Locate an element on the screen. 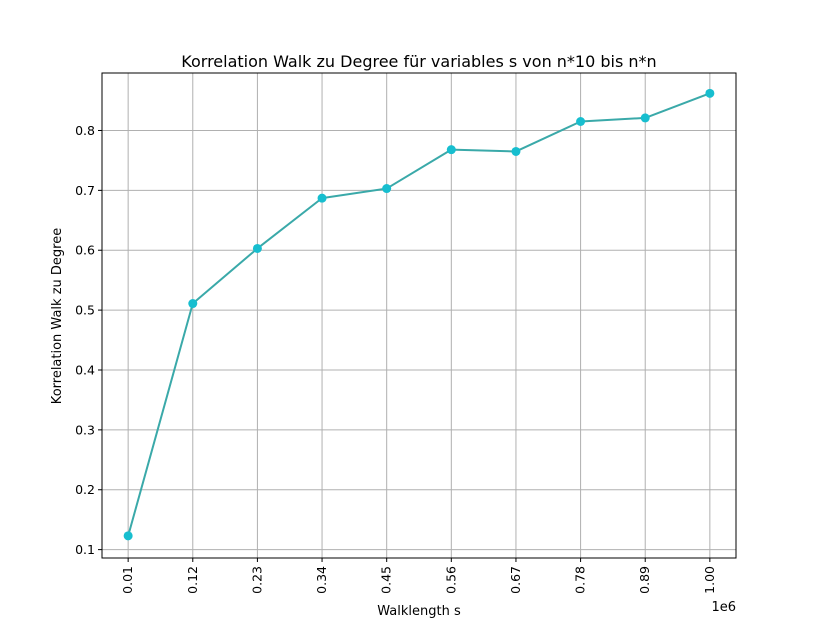 This screenshot has width=818, height=628. x-tick-label: 0.34 is located at coordinates (321, 580).